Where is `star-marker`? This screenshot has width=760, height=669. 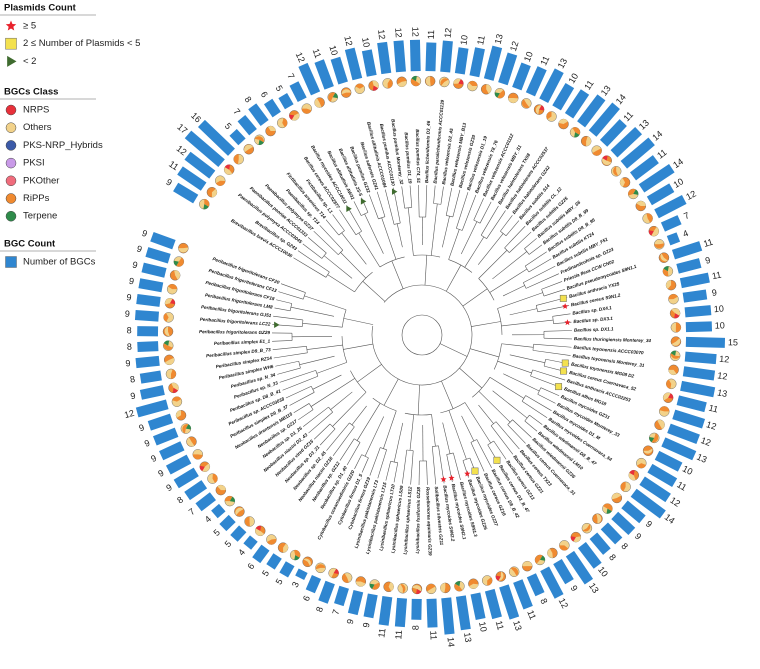
star-marker is located at coordinates (451, 477).